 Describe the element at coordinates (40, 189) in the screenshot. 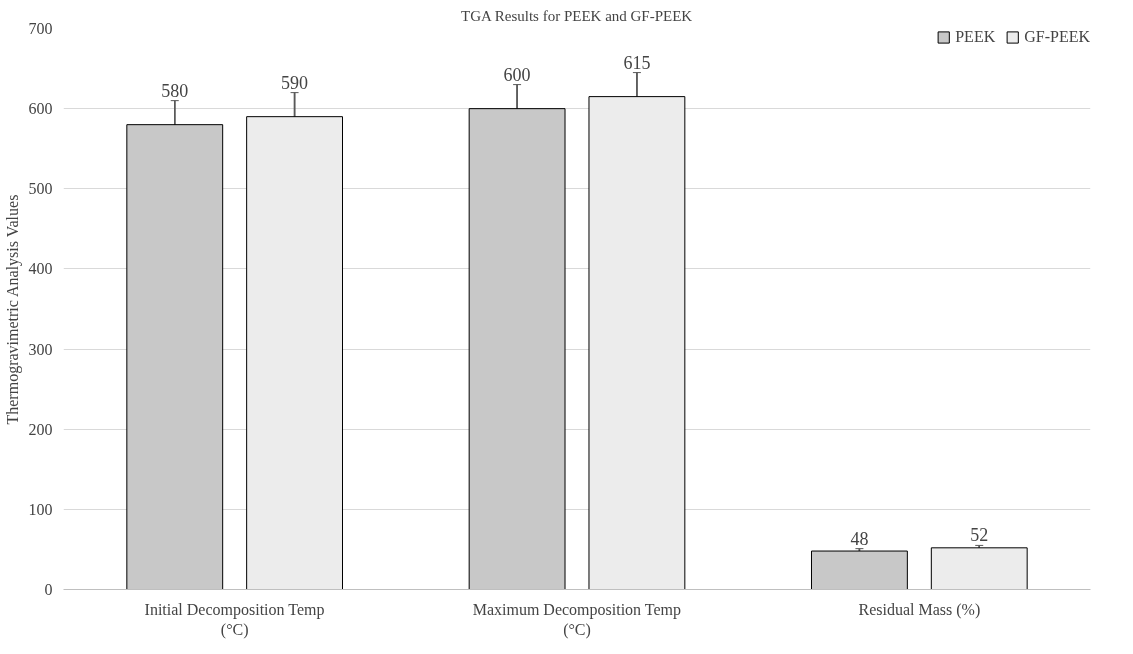

I see `y-tick-label: 500` at that location.